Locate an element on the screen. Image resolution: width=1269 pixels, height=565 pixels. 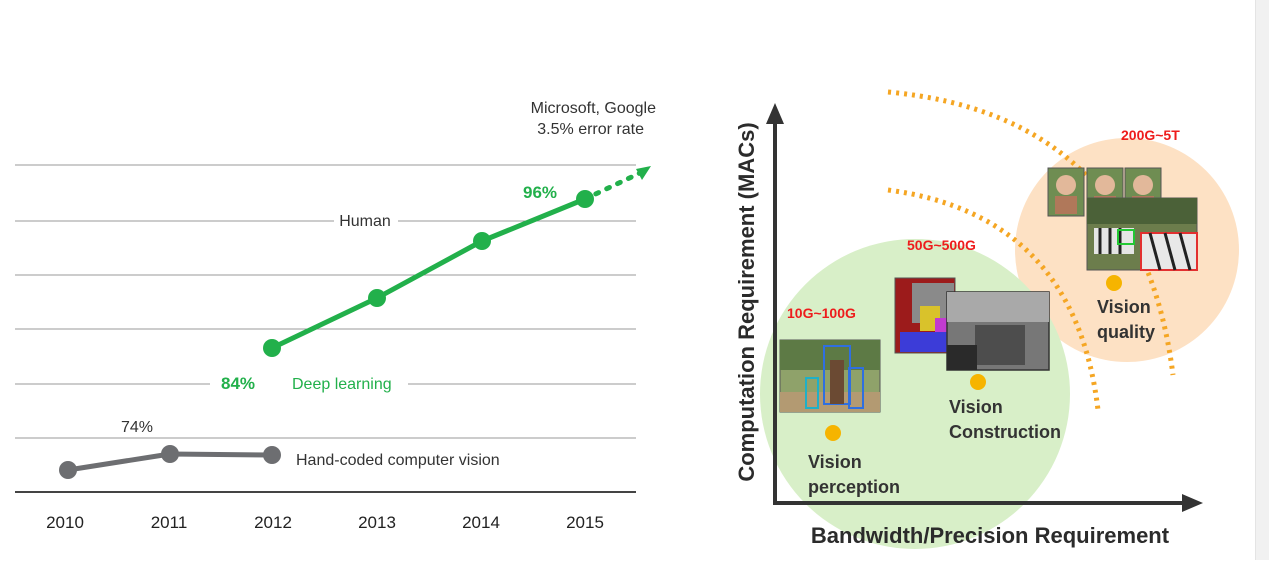
x-tick-label: 2013 is located at coordinates (377, 522).